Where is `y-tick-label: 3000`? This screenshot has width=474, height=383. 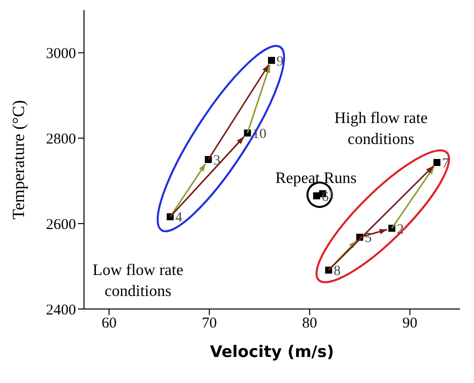 y-tick-label: 3000 is located at coordinates (61, 54).